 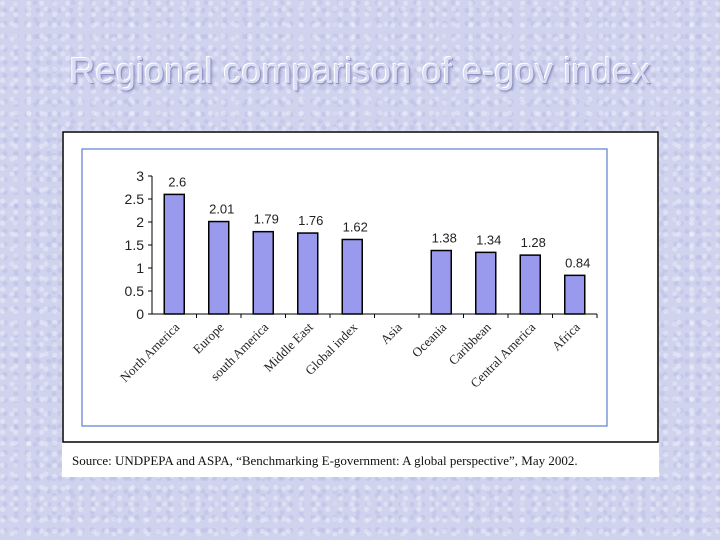 I want to click on data-label: 1.28, so click(x=533, y=242).